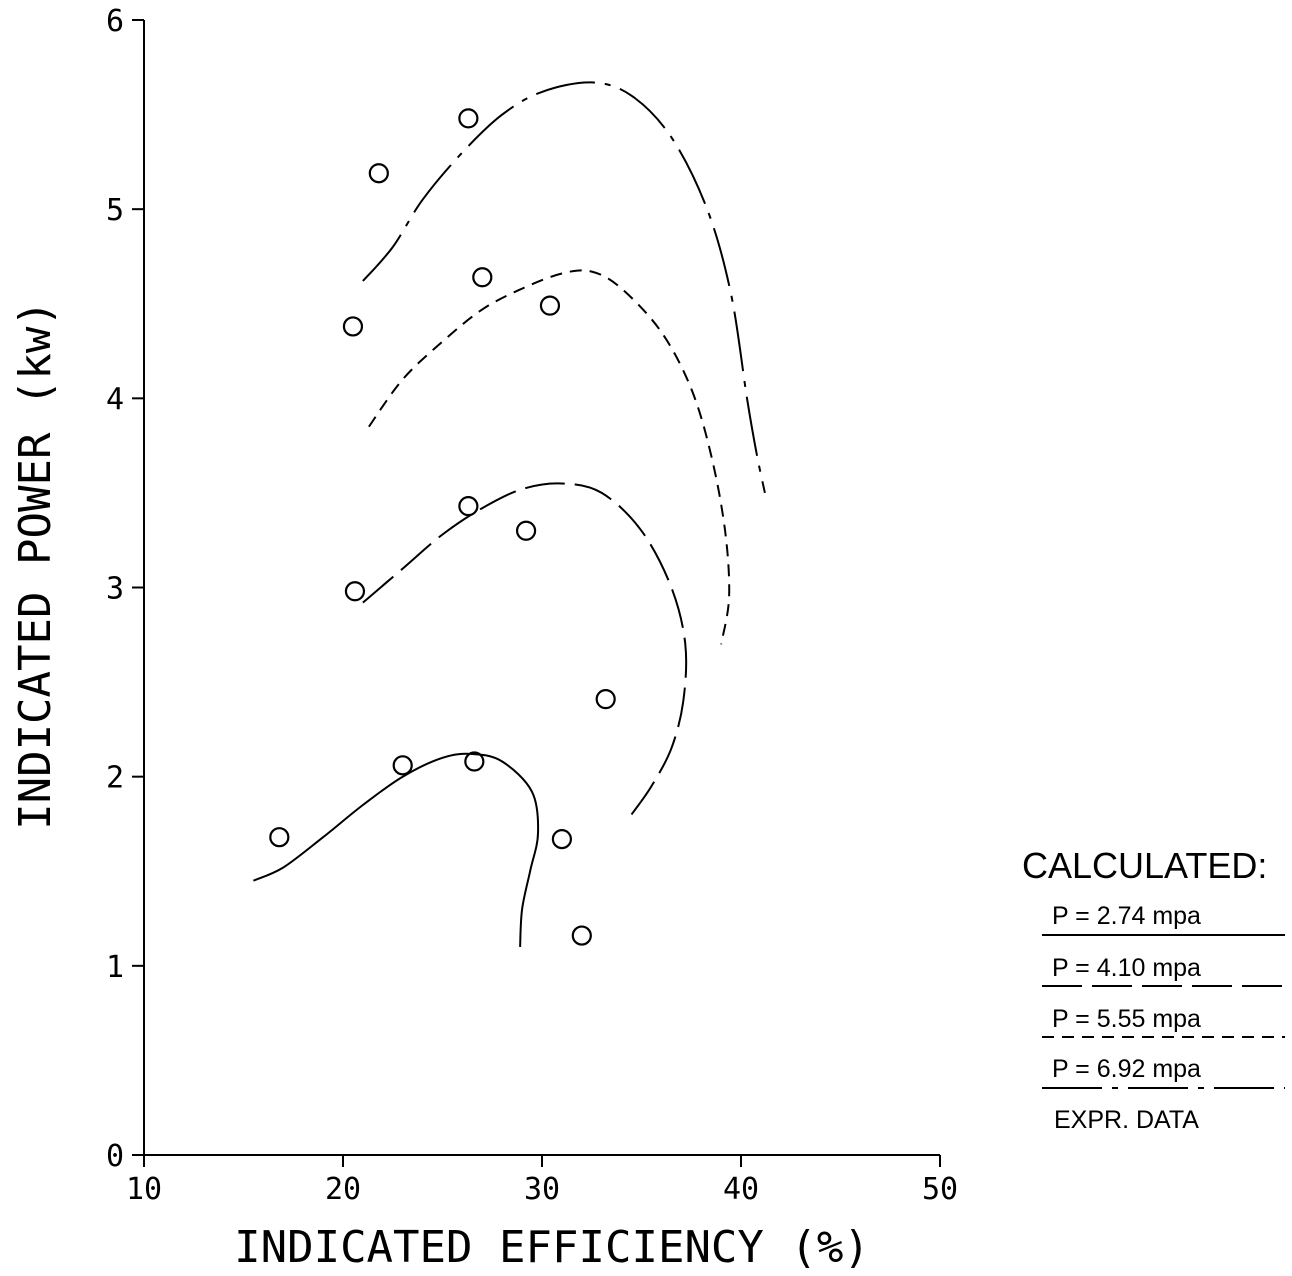 This screenshot has height=1276, width=1292. Describe the element at coordinates (115, 967) in the screenshot. I see `y-tick-label: 1` at that location.